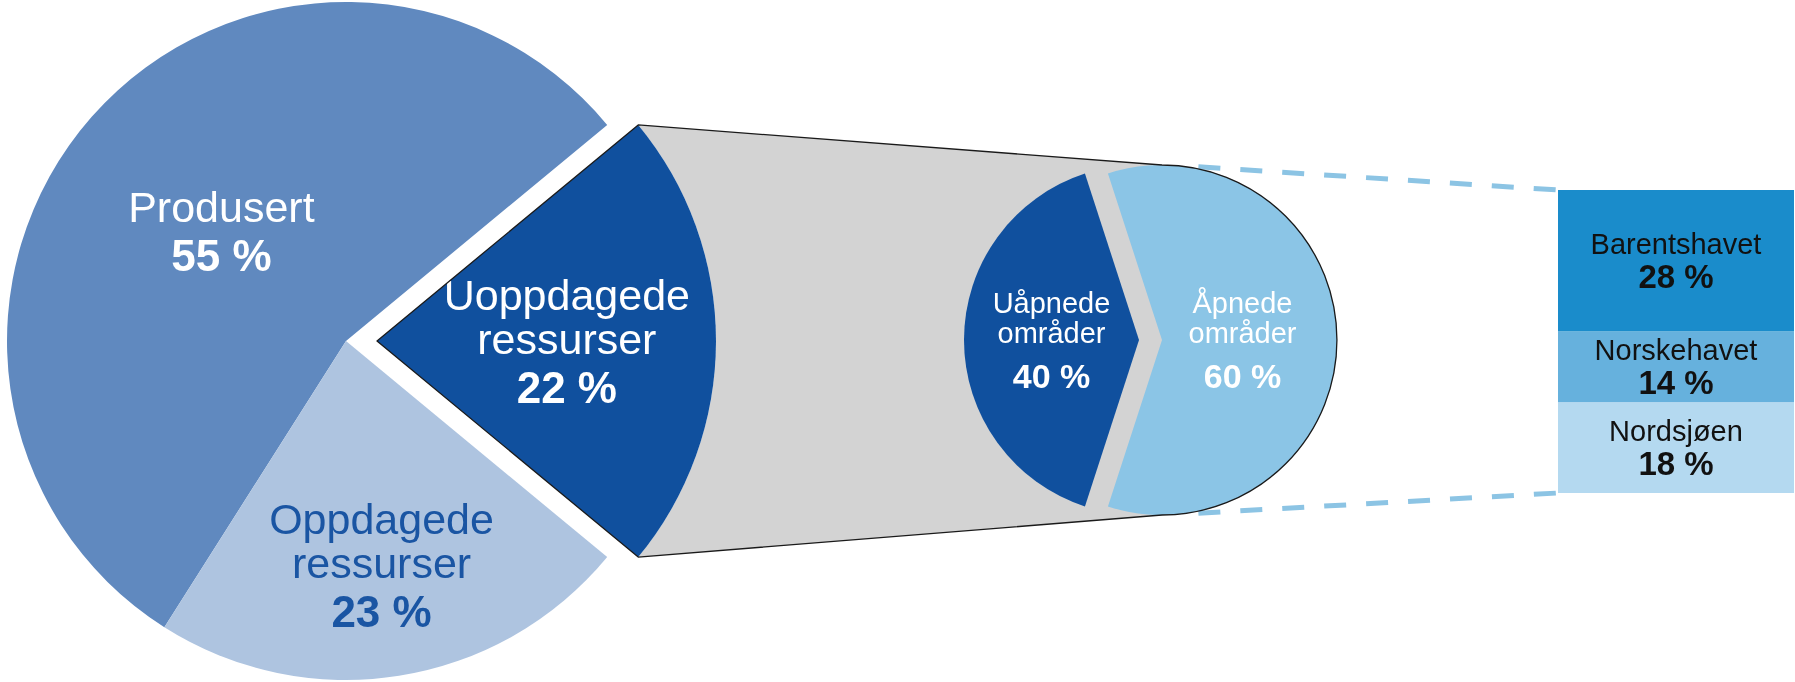 This screenshot has width=1795, height=682. I want to click on data-label: 28 %, so click(1676, 277).